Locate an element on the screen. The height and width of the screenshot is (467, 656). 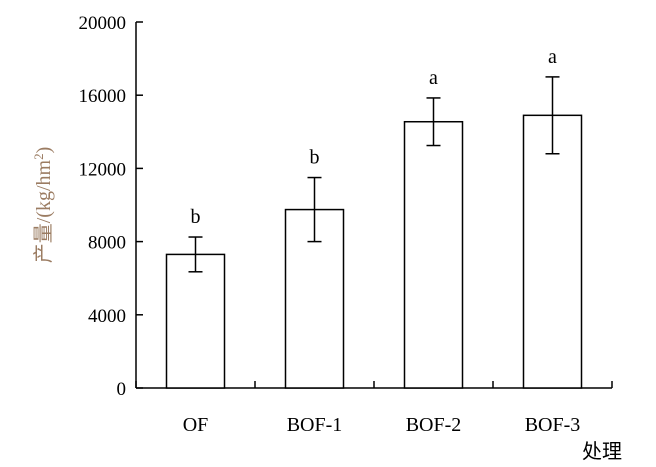
y-tick-label: 16000 is located at coordinates (103, 96).